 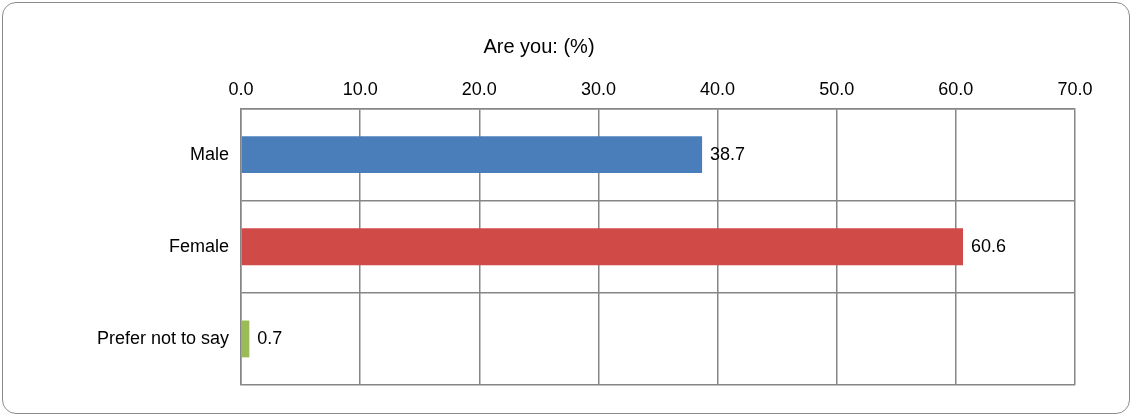 What do you see at coordinates (718, 88) in the screenshot?
I see `x-tick-label: 40.0` at bounding box center [718, 88].